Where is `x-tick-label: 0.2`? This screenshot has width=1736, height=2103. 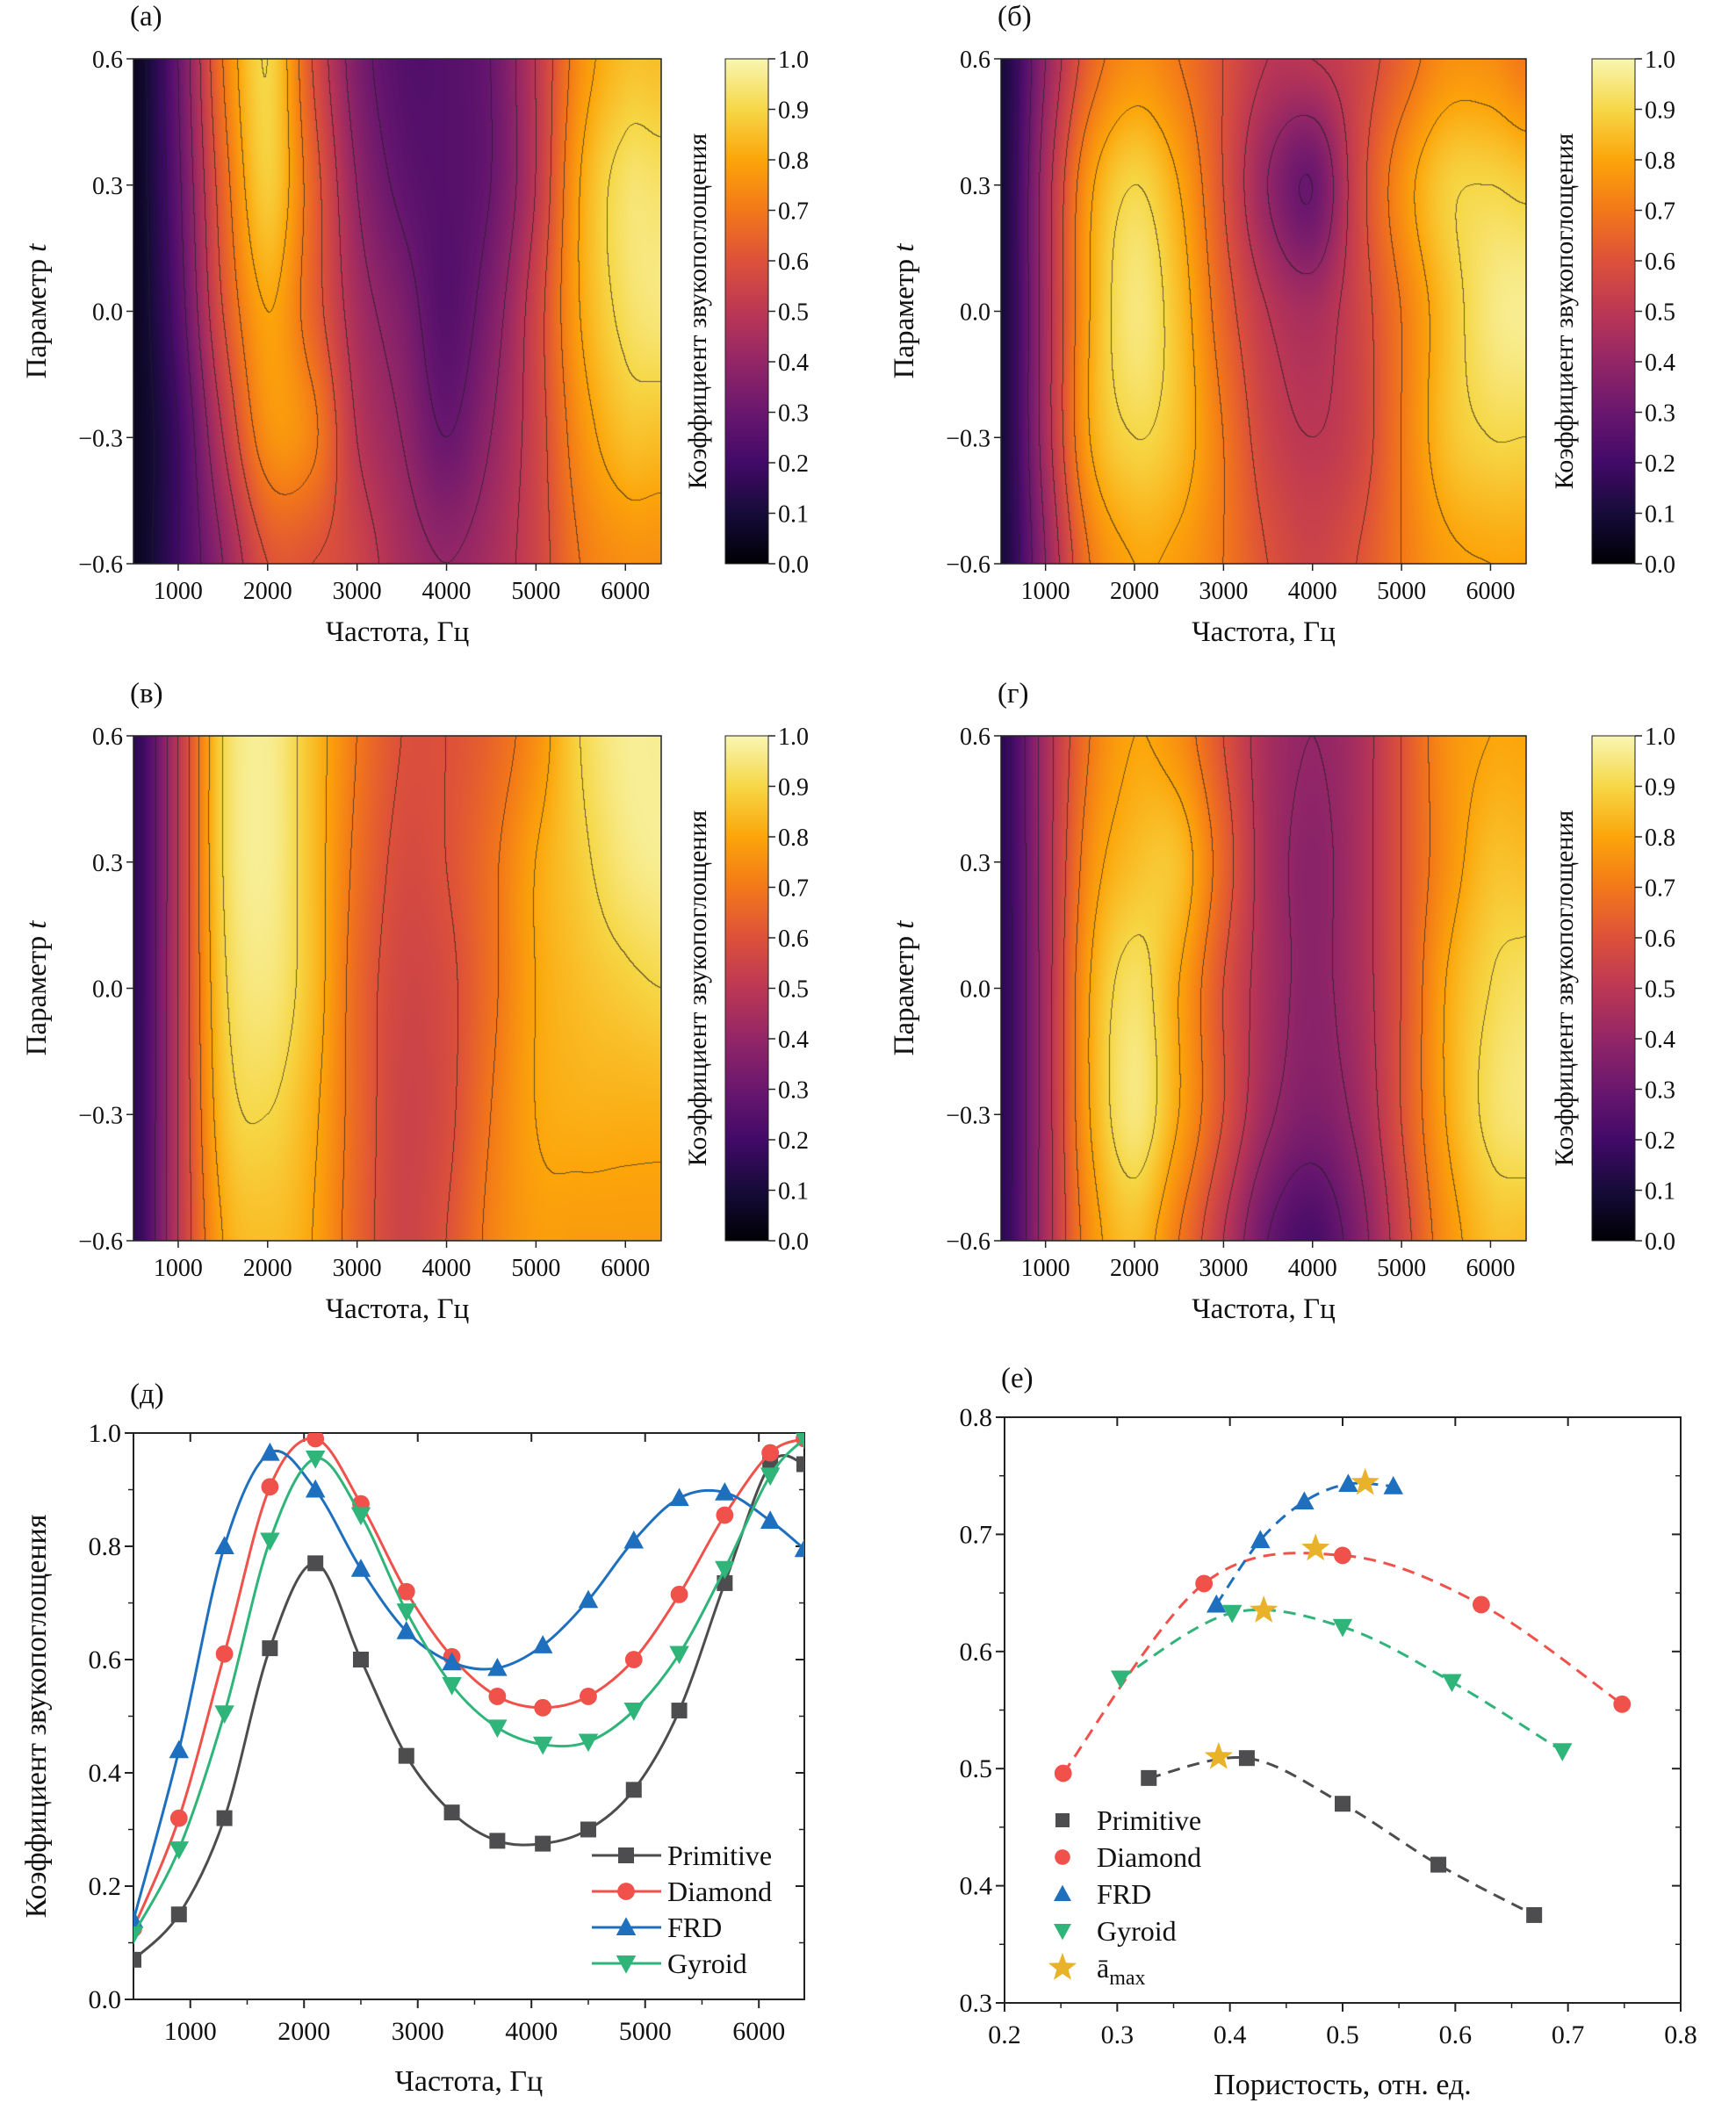 x-tick-label: 0.2 is located at coordinates (1005, 2034).